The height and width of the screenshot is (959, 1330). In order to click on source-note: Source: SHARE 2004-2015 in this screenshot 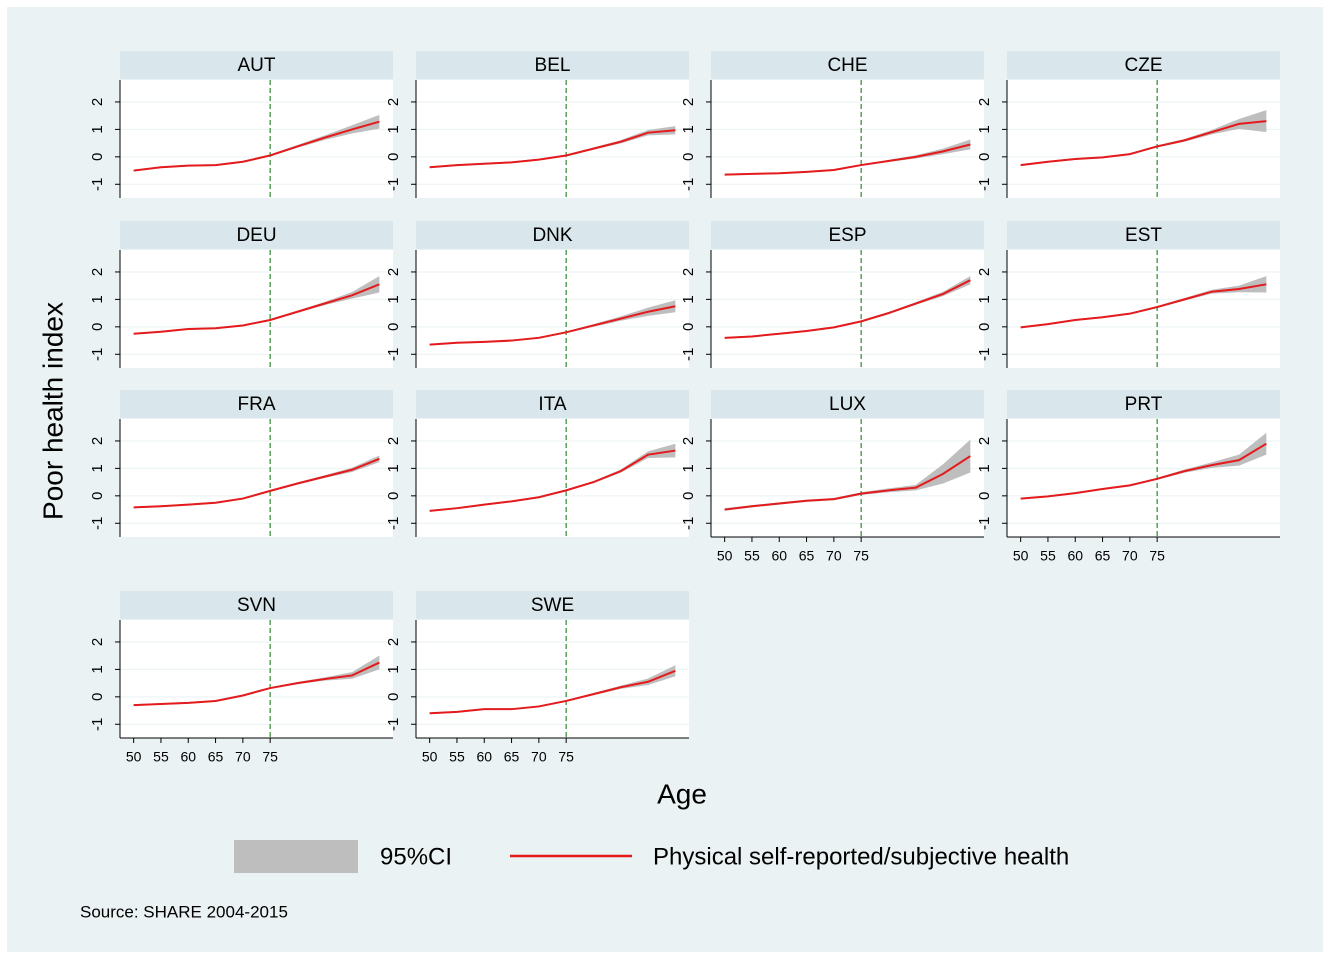, I will do `click(184, 911)`.